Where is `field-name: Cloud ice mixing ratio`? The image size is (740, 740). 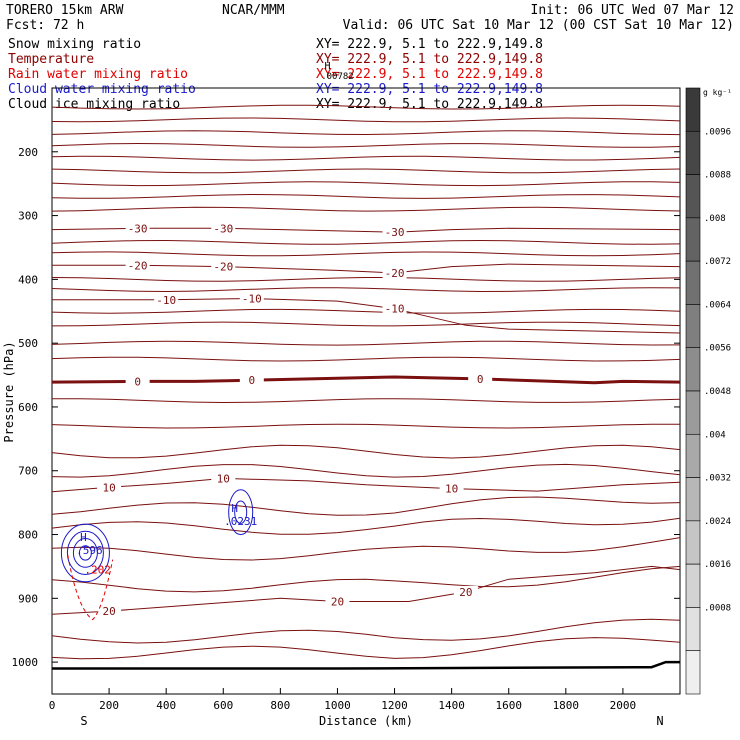
field-name: Cloud ice mixing ratio is located at coordinates (94, 104).